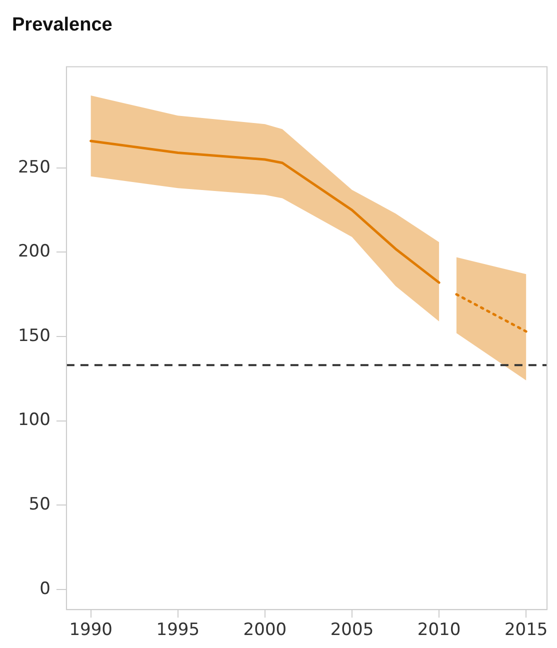  What do you see at coordinates (34, 252) in the screenshot?
I see `y-tick-label: 200` at bounding box center [34, 252].